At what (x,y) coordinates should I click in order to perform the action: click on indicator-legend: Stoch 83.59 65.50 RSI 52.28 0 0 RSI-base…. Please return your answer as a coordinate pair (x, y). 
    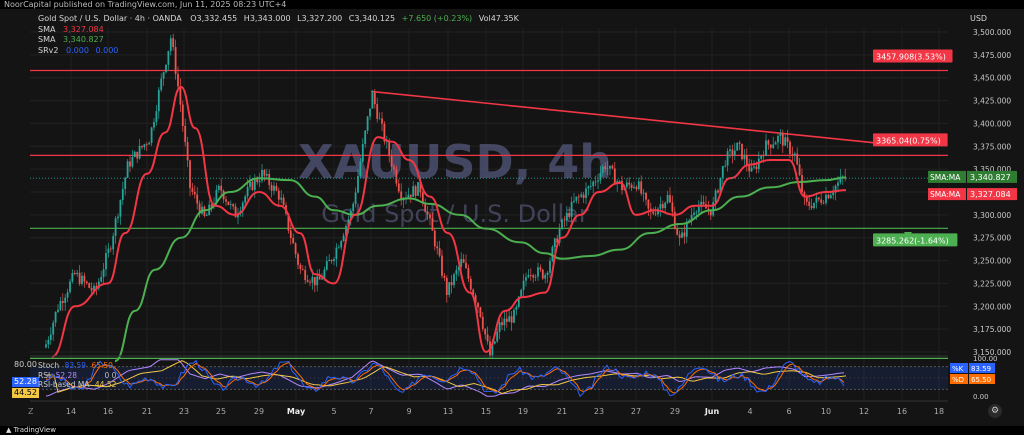
    Looking at the image, I should click on (78, 375).